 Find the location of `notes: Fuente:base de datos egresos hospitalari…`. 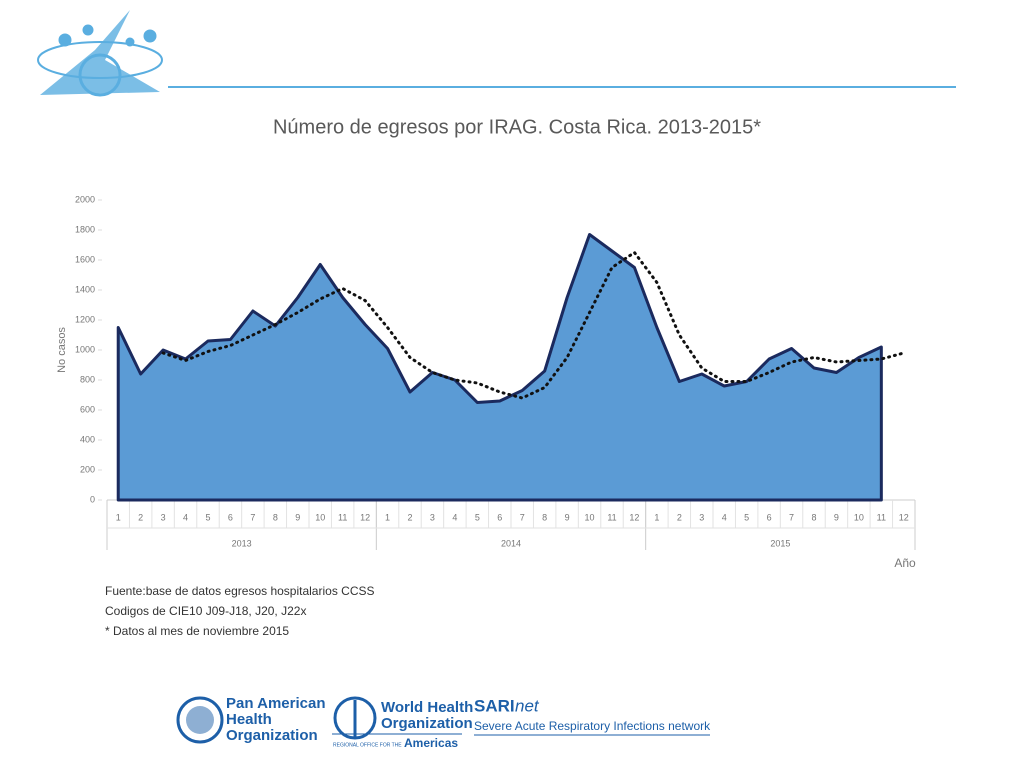

notes: Fuente:base de datos egresos hospitalari… is located at coordinates (240, 611).